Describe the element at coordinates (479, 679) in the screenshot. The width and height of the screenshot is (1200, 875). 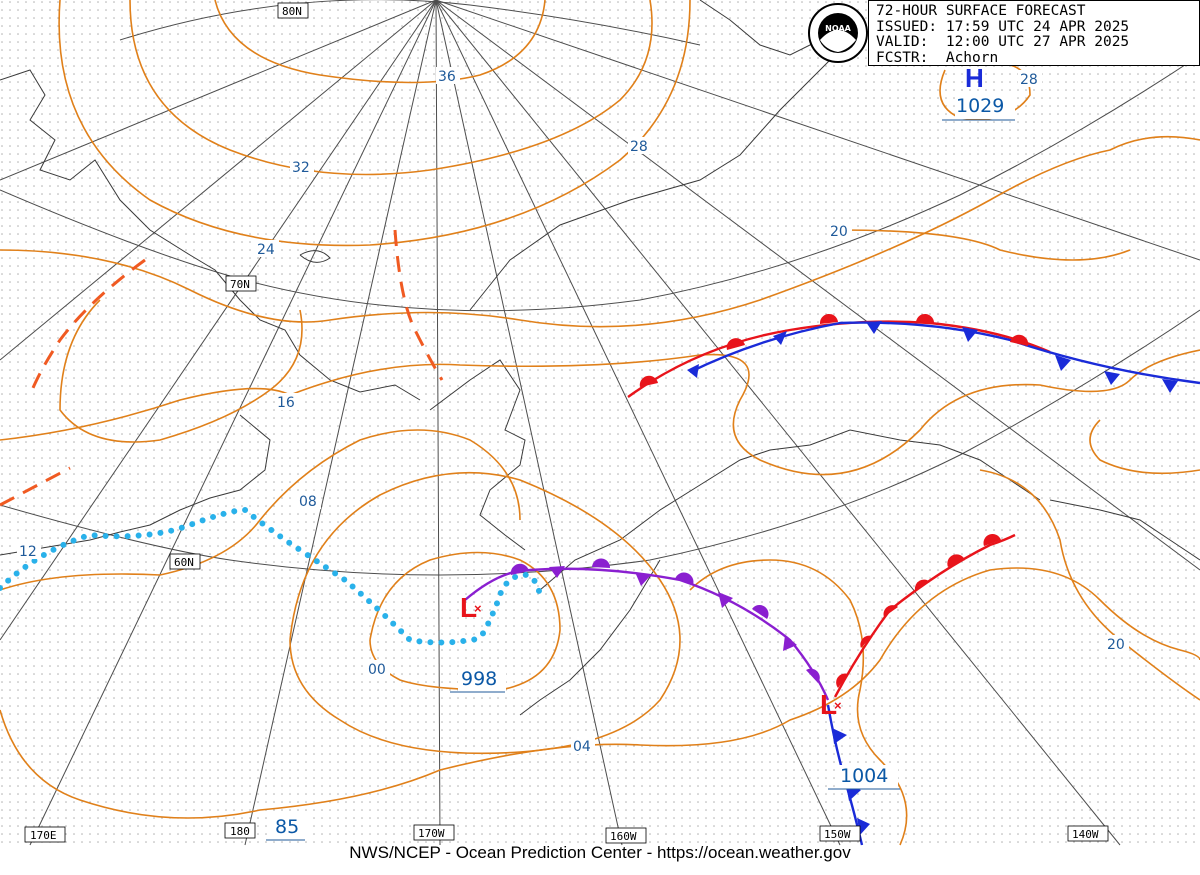
I see `low-pressure-value-west: 998` at that location.